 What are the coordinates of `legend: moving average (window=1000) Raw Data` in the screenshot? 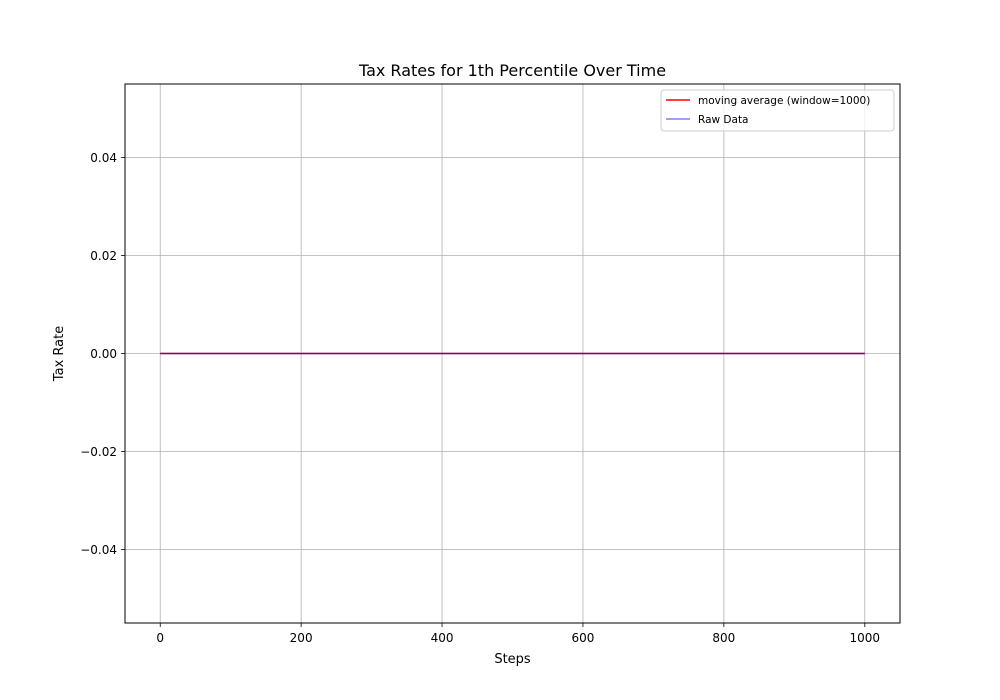 It's located at (777, 110).